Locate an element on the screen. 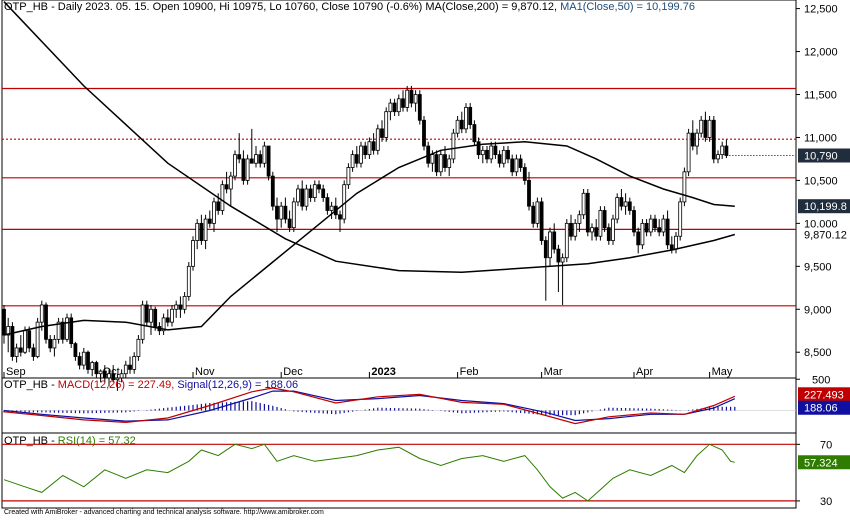 The height and width of the screenshot is (520, 850). rsi-header-label: RSI(14) = 57.32 is located at coordinates (96, 441).